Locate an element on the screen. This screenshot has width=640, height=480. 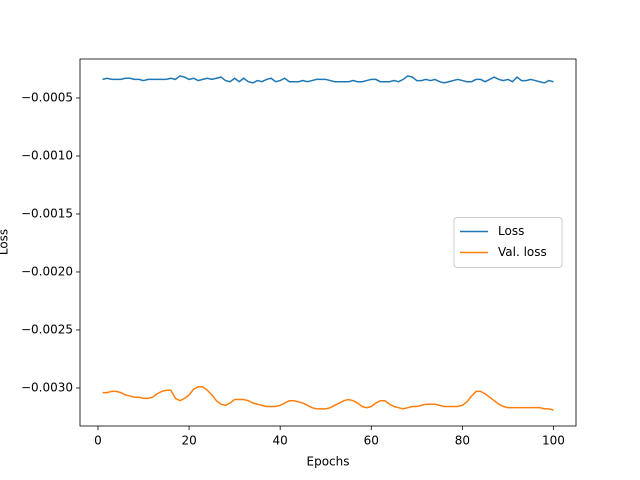
y-tick-label: −0.0015 is located at coordinates (47, 213).